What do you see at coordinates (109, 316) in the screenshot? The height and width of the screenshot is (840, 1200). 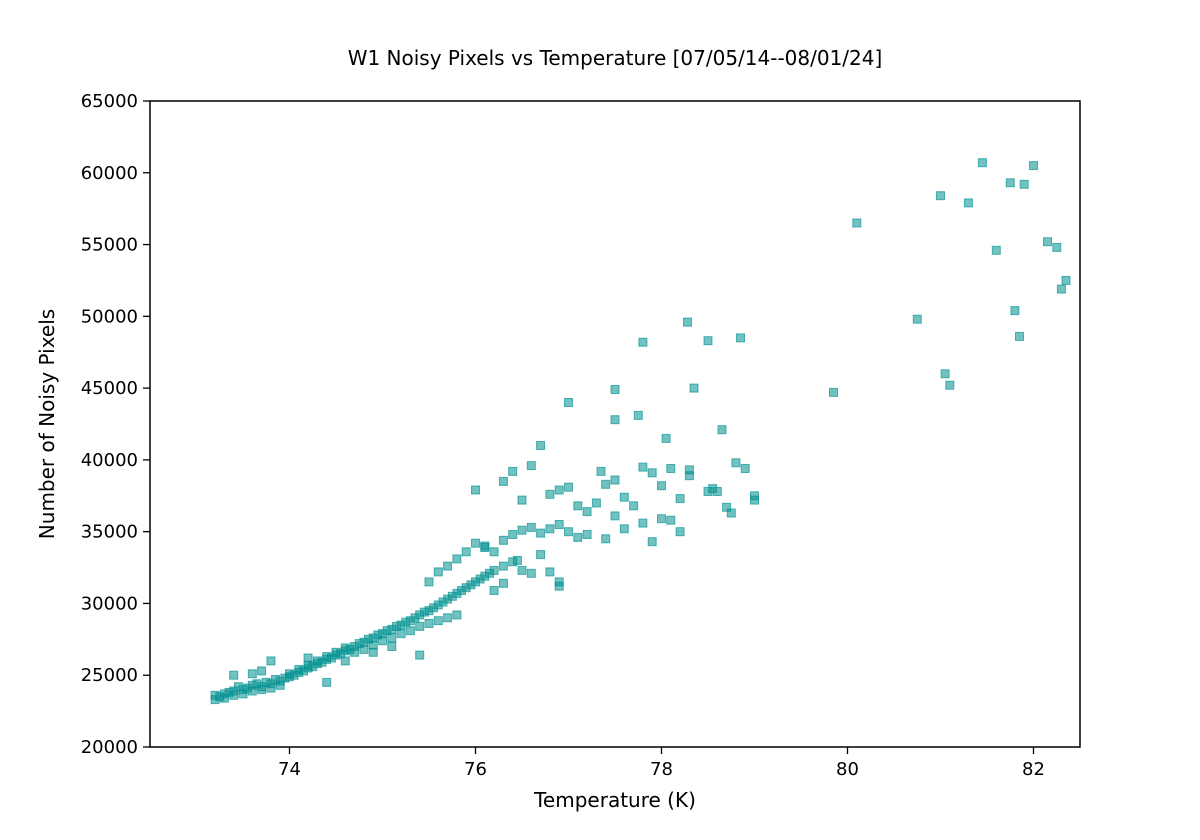 I see `y-tick-label: 50000` at bounding box center [109, 316].